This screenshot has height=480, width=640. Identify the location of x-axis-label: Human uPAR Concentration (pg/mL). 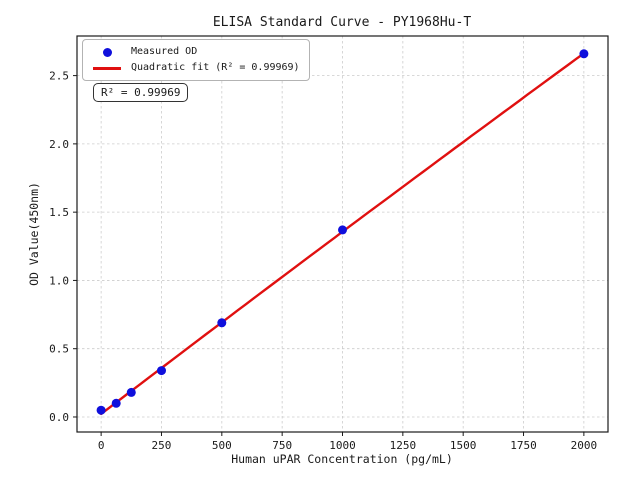
(342, 459).